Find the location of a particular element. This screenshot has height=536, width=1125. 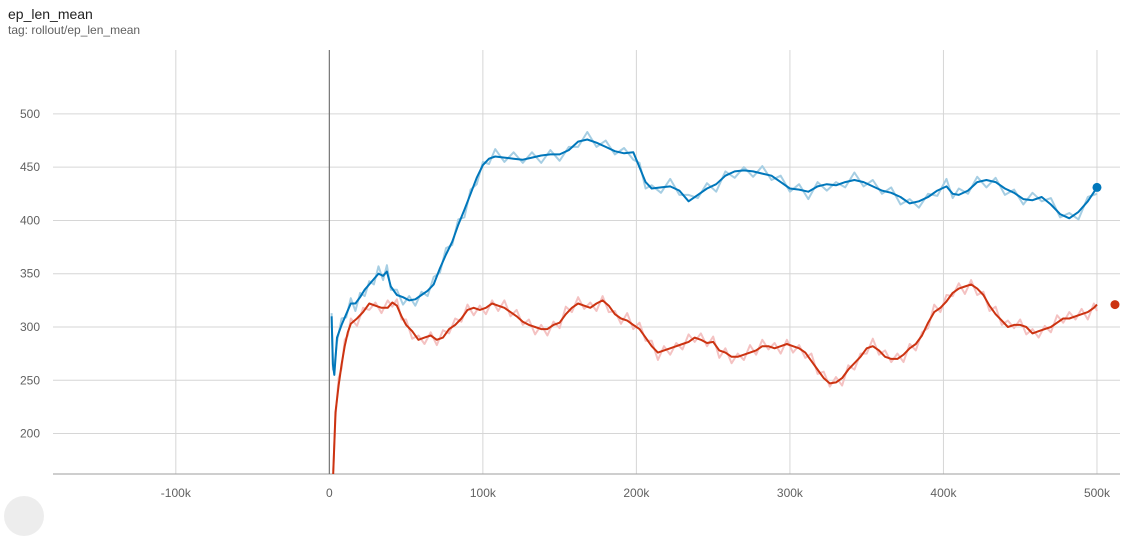

x-tick-label: -100k is located at coordinates (176, 493).